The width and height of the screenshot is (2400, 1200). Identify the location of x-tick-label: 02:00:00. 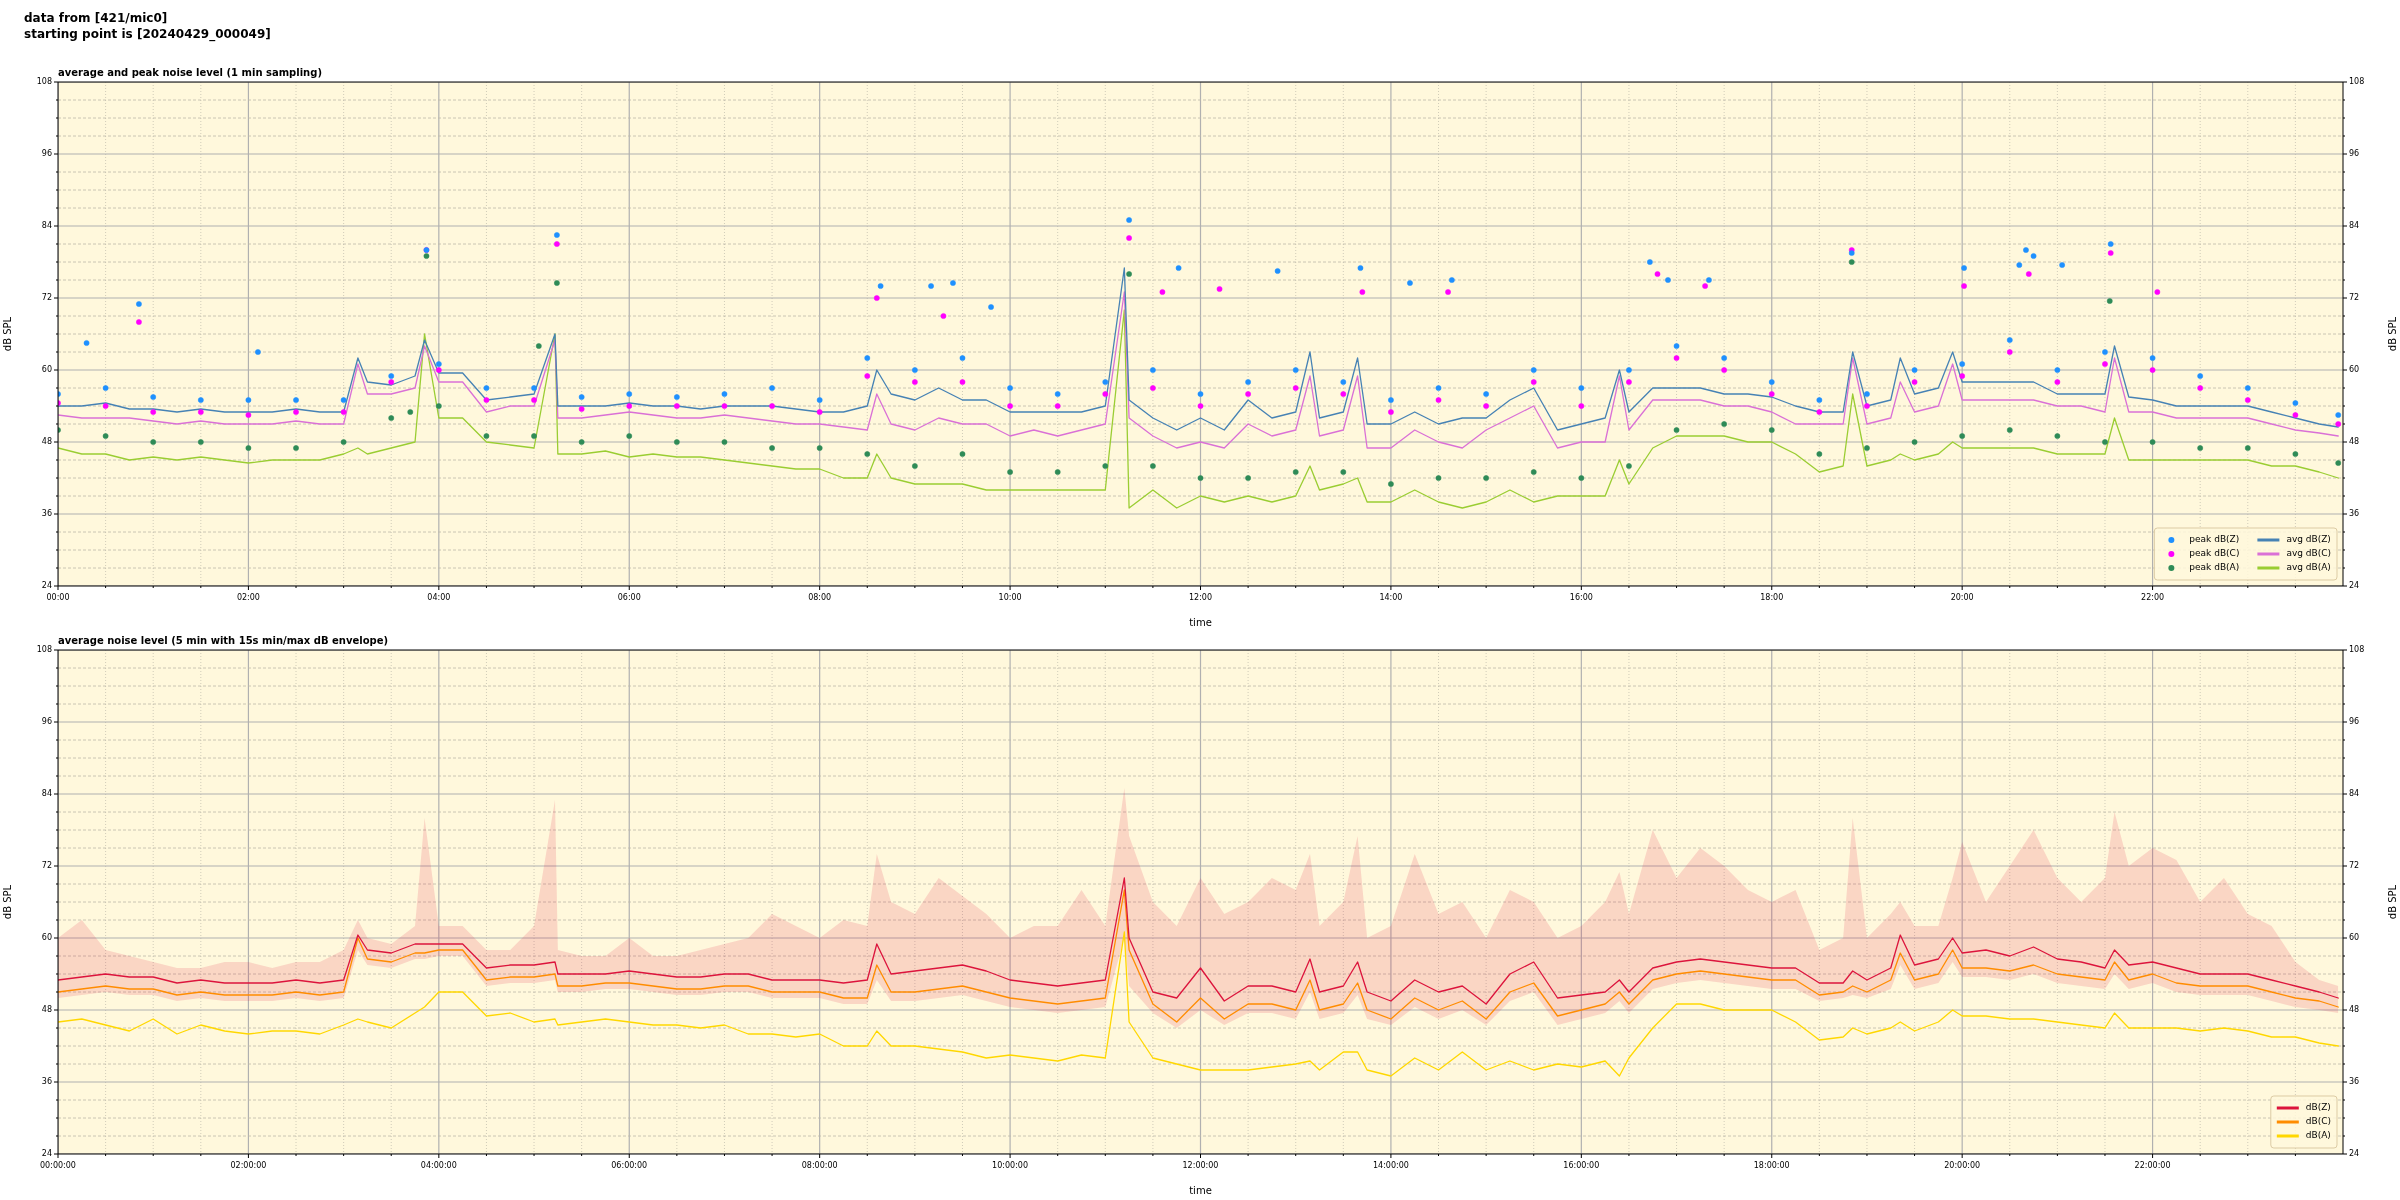
(248, 1165).